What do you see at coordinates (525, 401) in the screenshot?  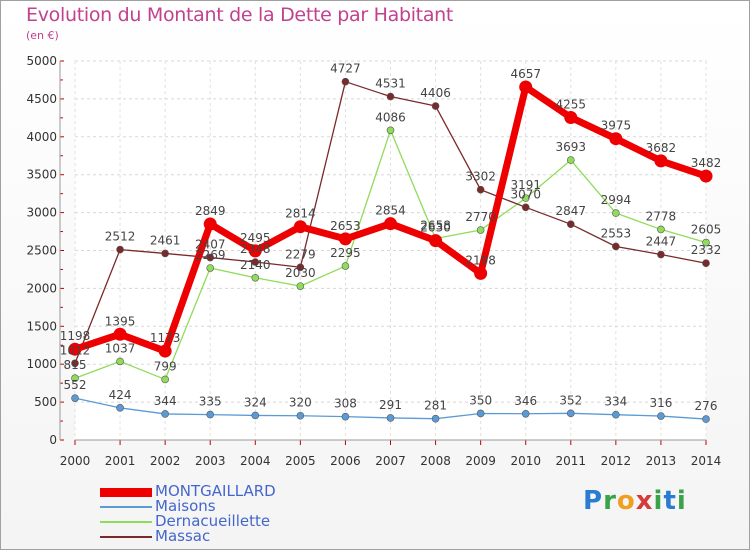 I see `data-label: 346` at bounding box center [525, 401].